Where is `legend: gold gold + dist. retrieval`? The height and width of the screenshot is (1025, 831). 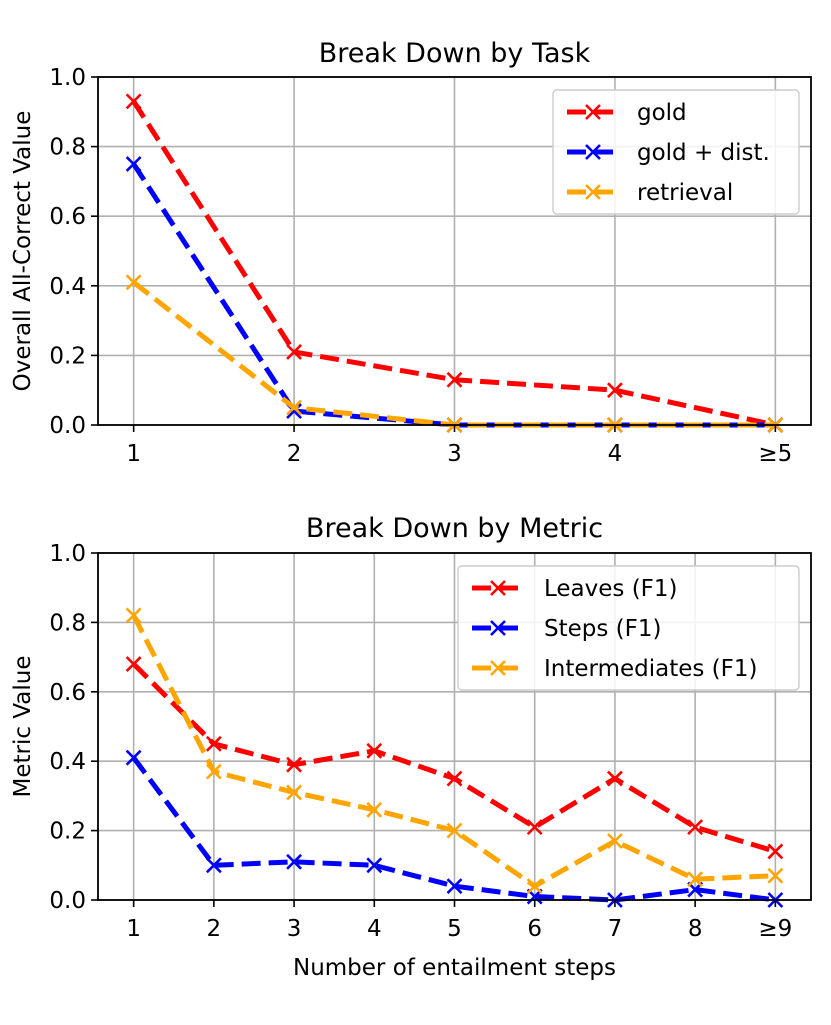 legend: gold gold + dist. retrieval is located at coordinates (676, 152).